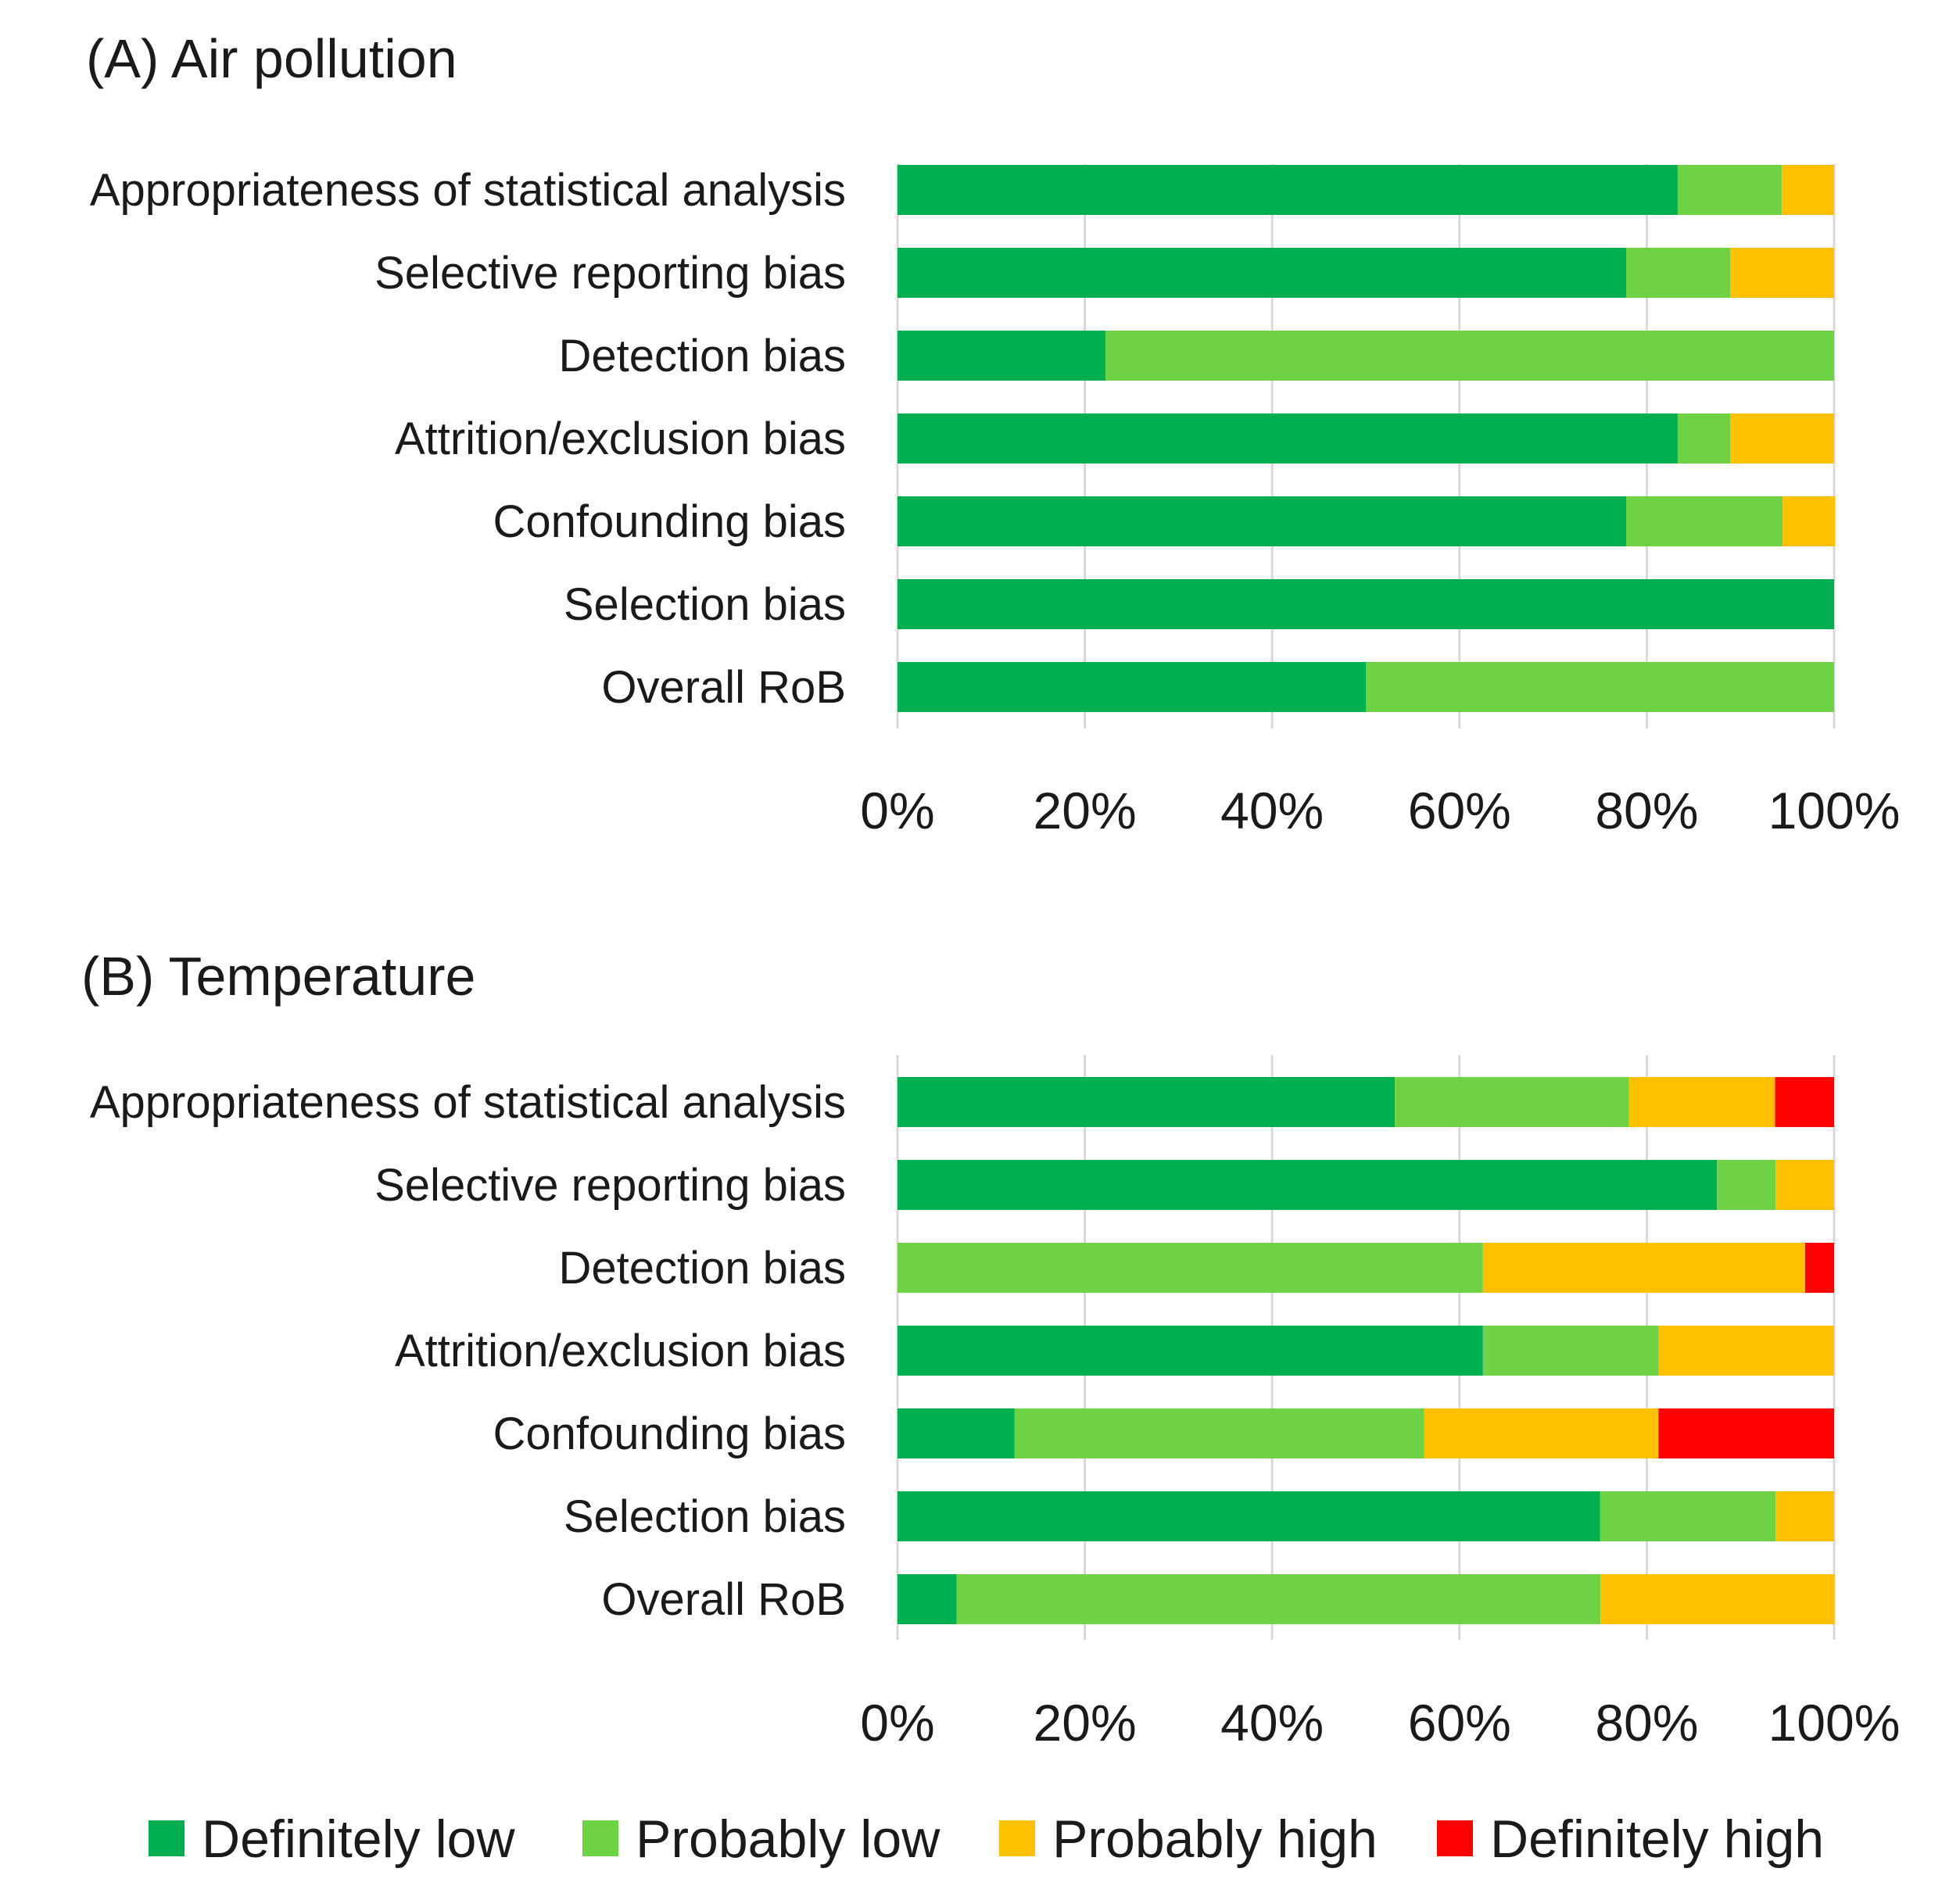  What do you see at coordinates (278, 976) in the screenshot?
I see `panel-b-title: (B) Temperature` at bounding box center [278, 976].